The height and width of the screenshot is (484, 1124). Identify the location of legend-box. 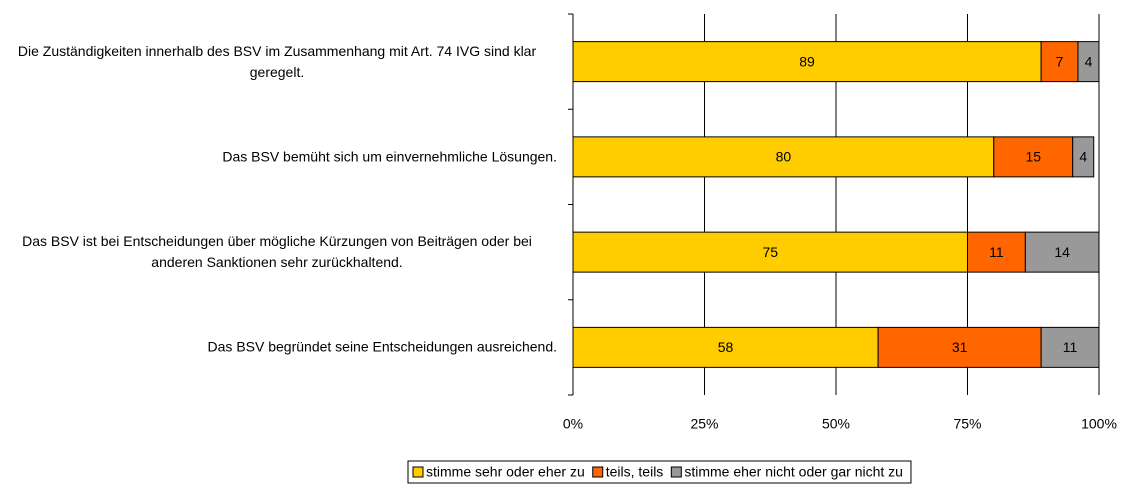
(659, 472).